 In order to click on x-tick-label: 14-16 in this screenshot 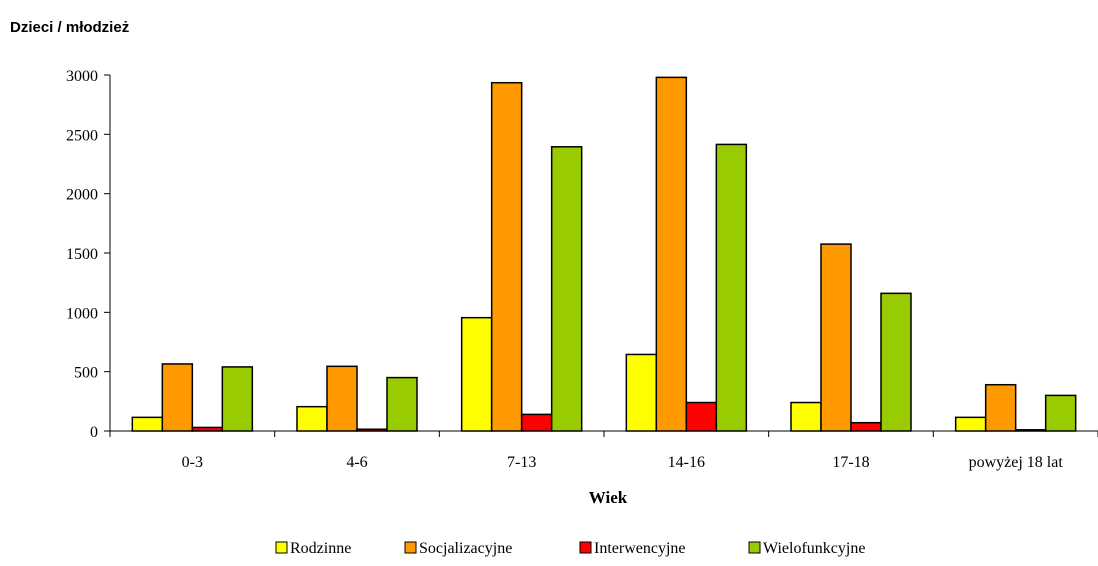, I will do `click(686, 462)`.